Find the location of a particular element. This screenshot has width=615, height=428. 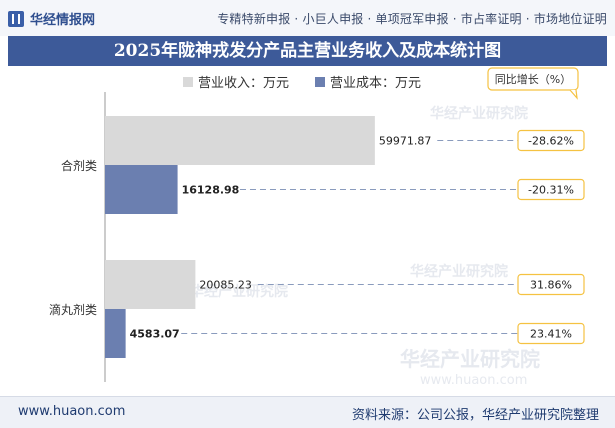

growth-header-box is located at coordinates (533, 79).